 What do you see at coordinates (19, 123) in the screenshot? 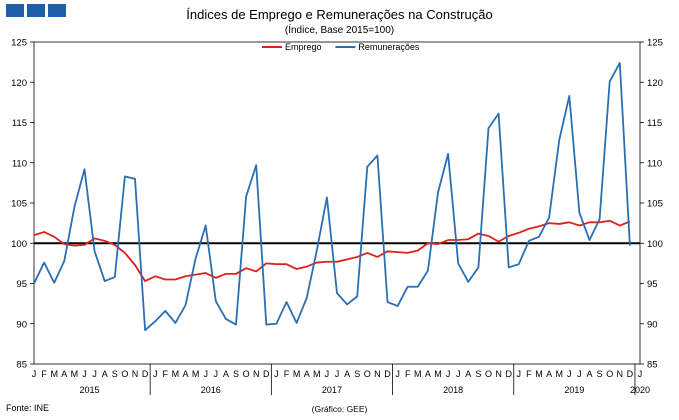
I see `y-tick-label-left: 115` at bounding box center [19, 123].